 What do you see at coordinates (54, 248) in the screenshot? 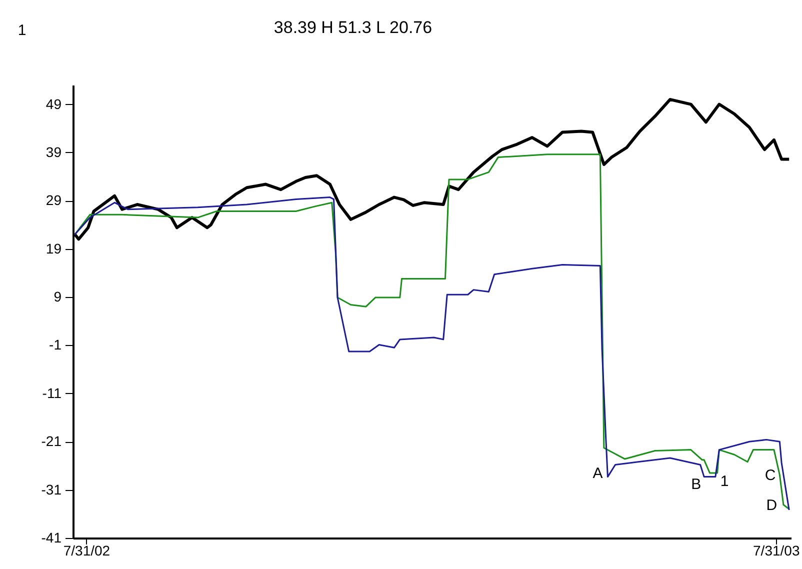
I see `y-tick-label: 19` at bounding box center [54, 248].